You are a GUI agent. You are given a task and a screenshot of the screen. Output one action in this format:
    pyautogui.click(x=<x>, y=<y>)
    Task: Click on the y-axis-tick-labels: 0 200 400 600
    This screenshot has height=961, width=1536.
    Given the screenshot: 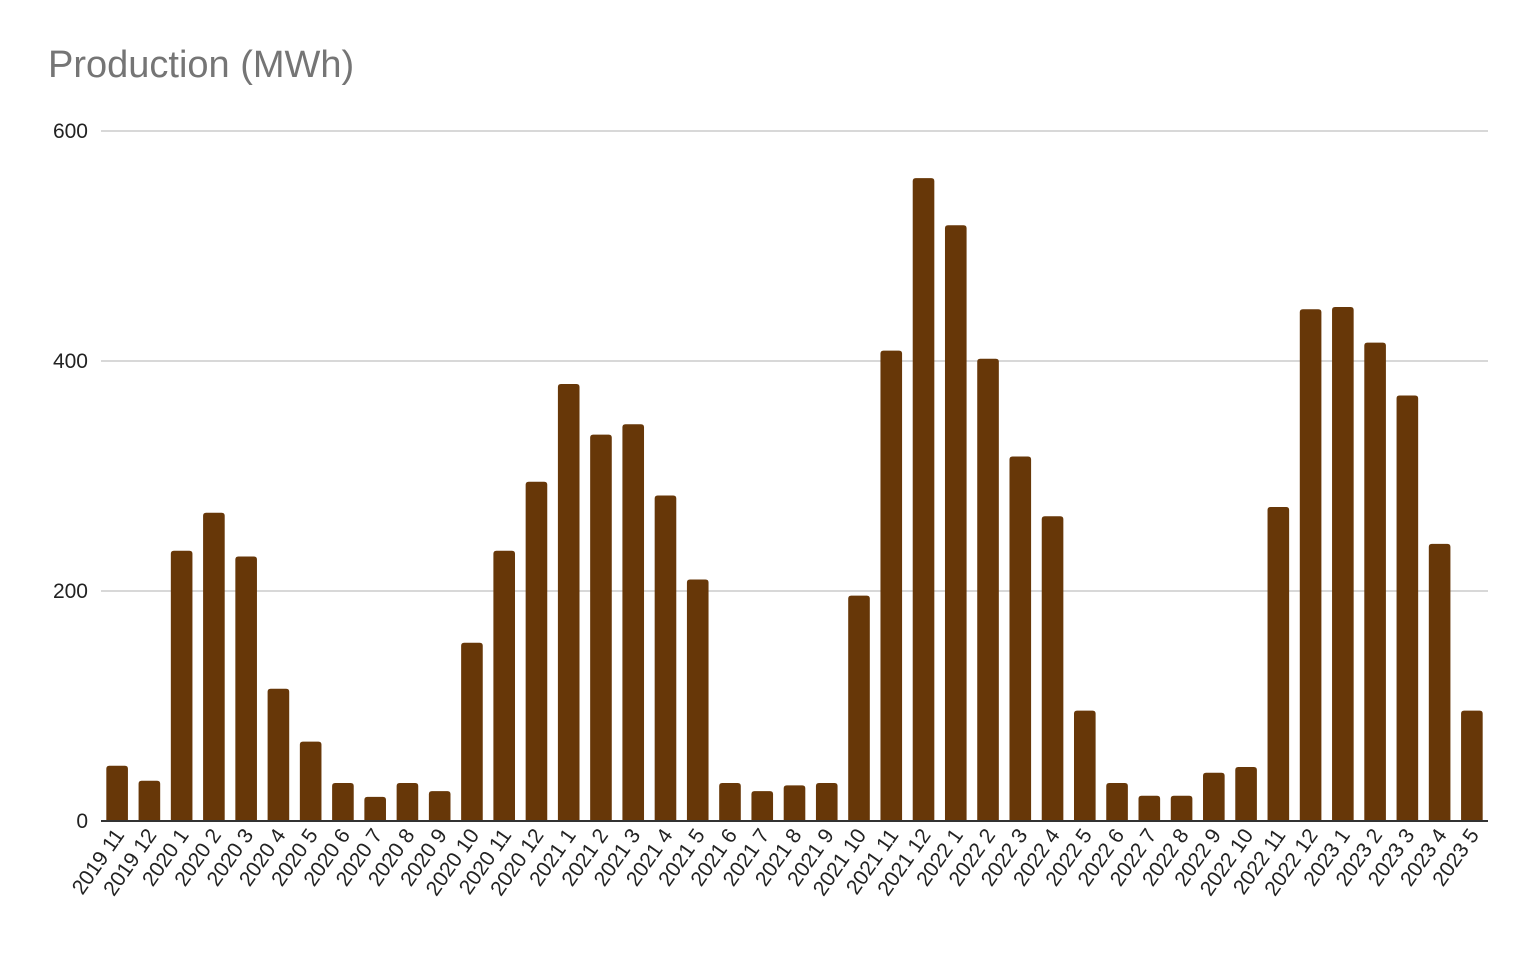 What is the action you would take?
    pyautogui.click(x=70, y=476)
    